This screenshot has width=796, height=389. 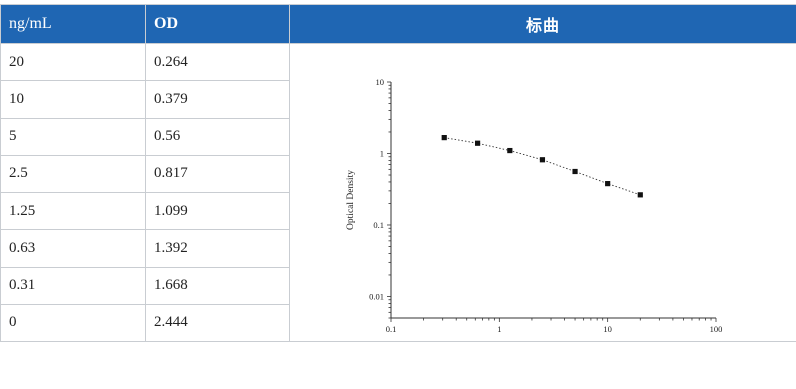 I want to click on header-od: OD, so click(x=217, y=24).